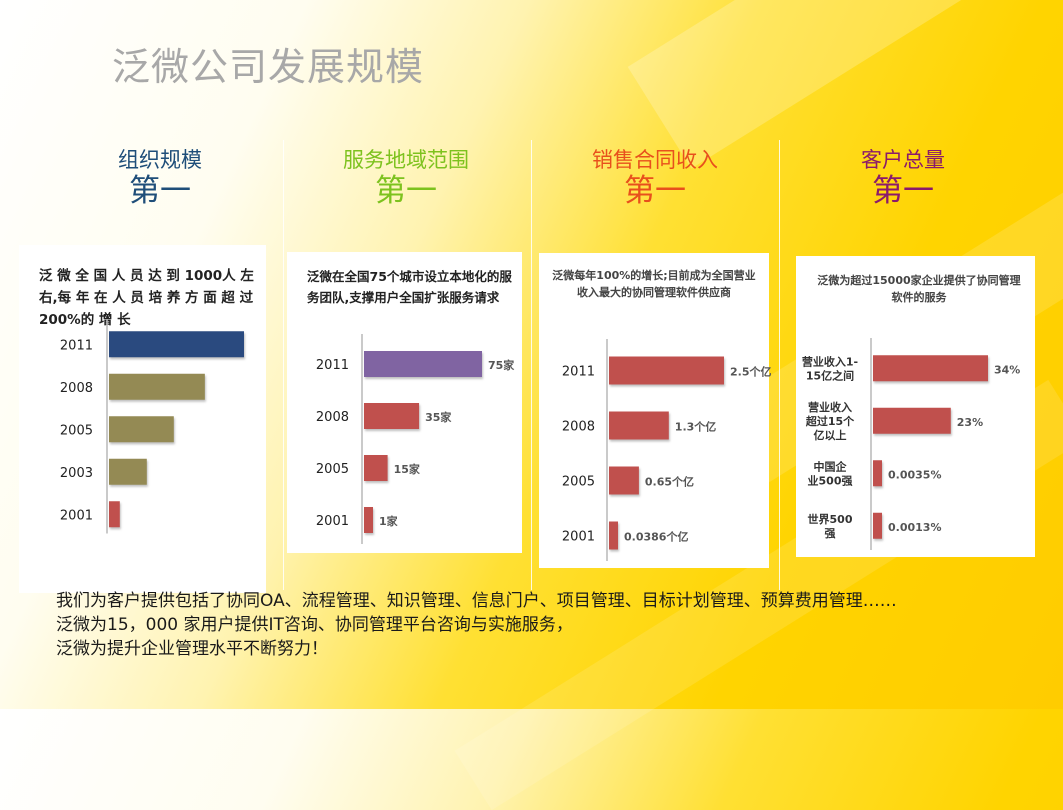 The image size is (1063, 810). What do you see at coordinates (314, 625) in the screenshot?
I see `footer-line: 泛微为15，000 家用户提供IT咨询、协同管理平台咨询与实施服务，` at bounding box center [314, 625].